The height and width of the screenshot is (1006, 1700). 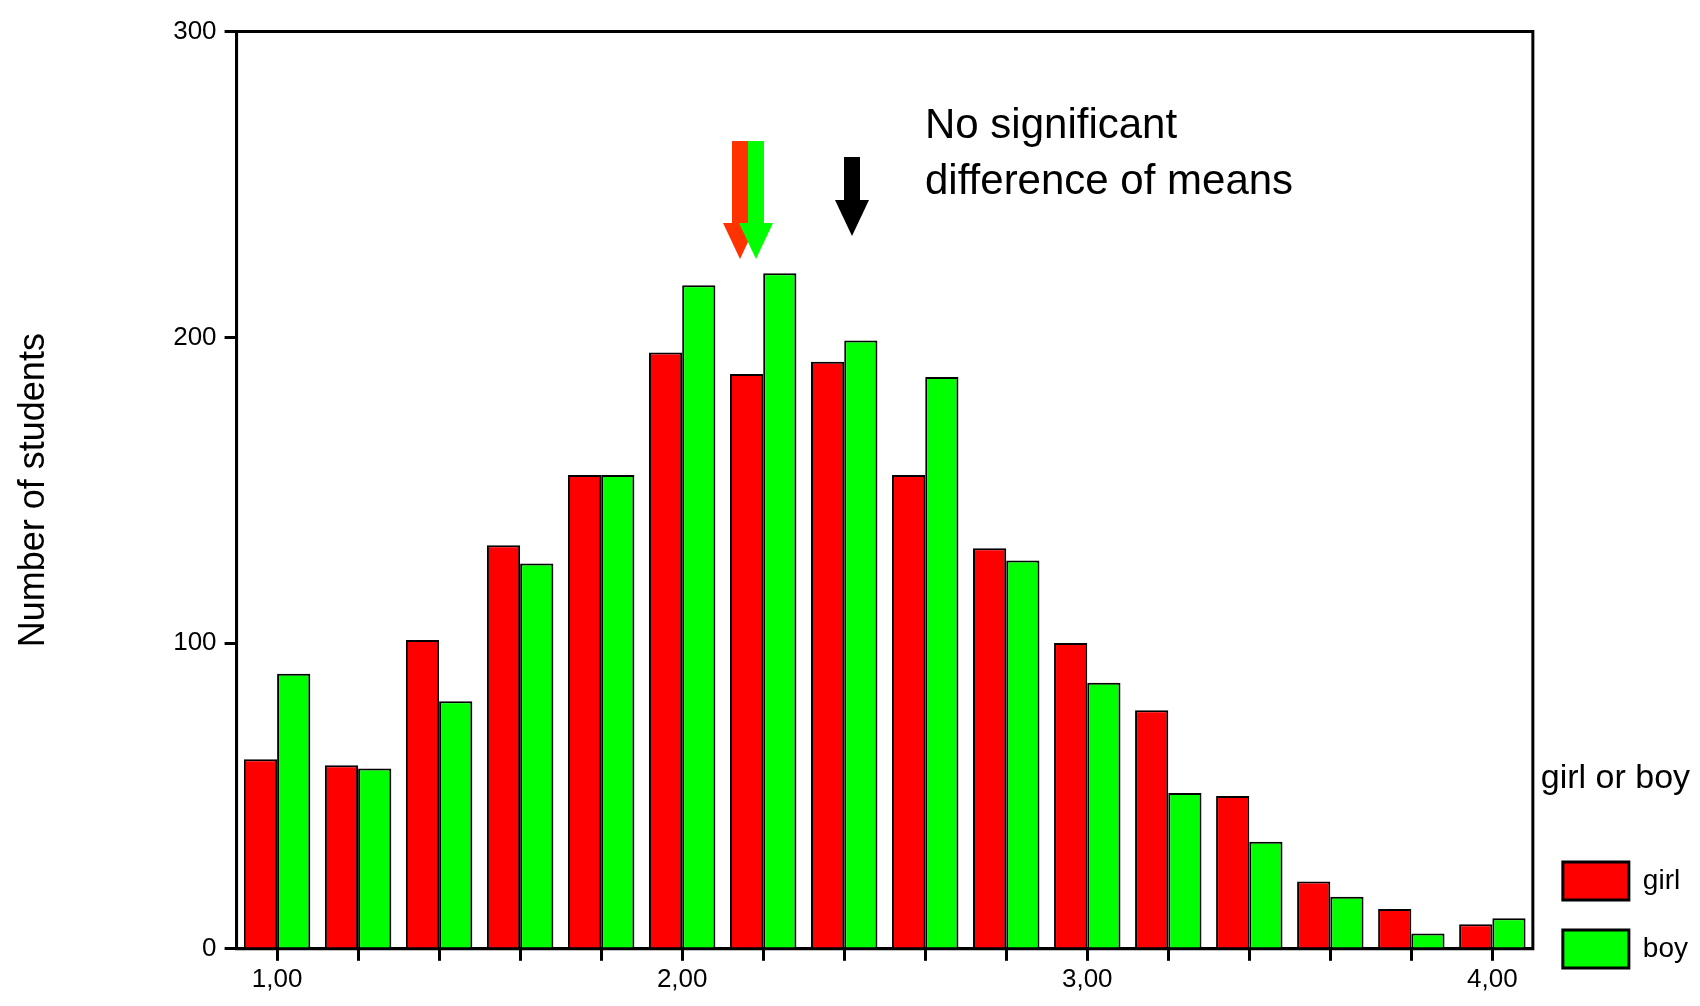 I want to click on legend-title: girl or boy, so click(x=1615, y=775).